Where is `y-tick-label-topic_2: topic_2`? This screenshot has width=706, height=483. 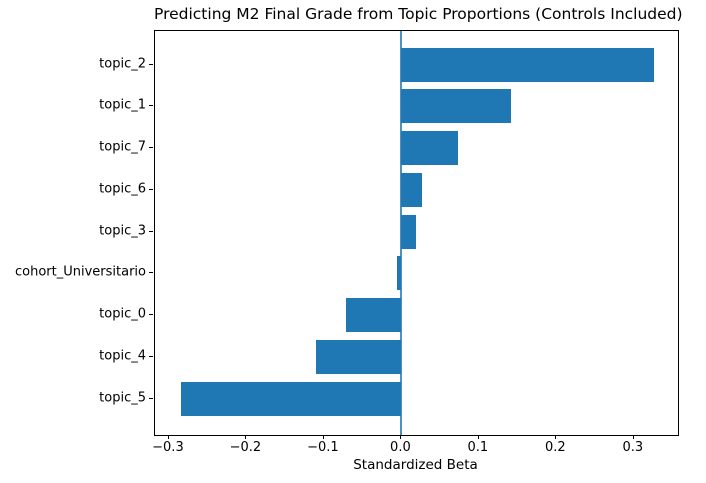 y-tick-label-topic_2: topic_2 is located at coordinates (122, 64).